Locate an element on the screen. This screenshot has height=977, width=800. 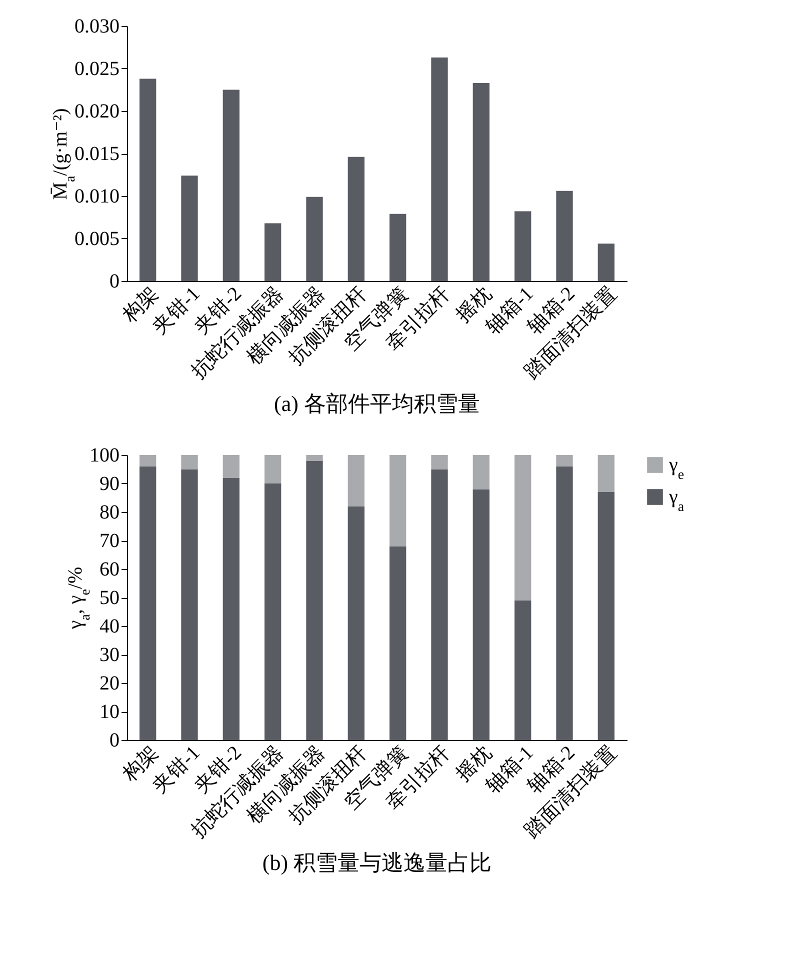
y-tick-label: 0.025 is located at coordinates (97, 69).